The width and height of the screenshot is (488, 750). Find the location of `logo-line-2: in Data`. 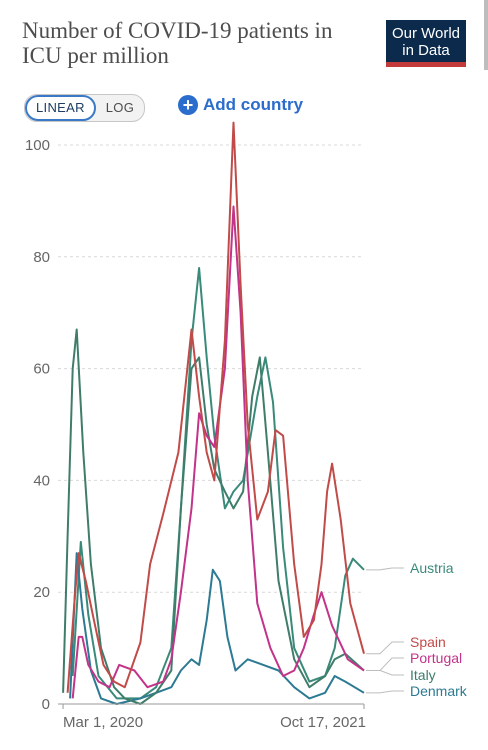

logo-line-2: in Data is located at coordinates (426, 50).